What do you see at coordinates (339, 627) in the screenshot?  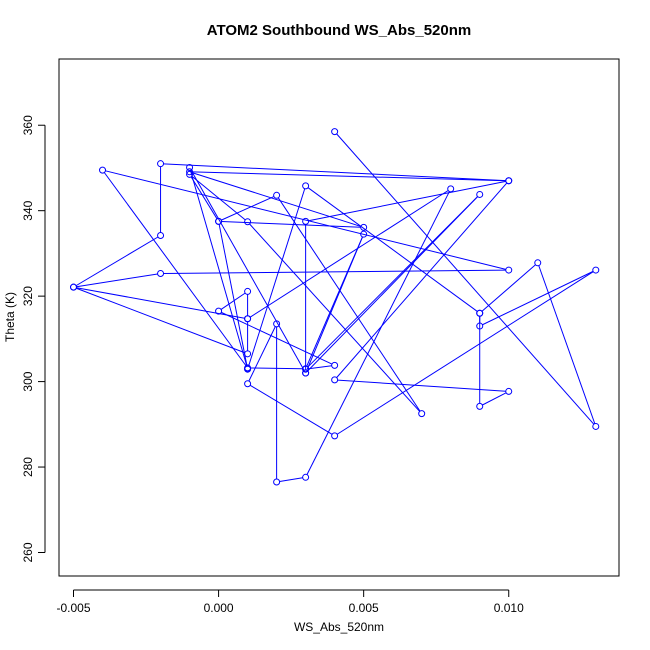 I see `x-axis-label: WS_Abs_520nm` at bounding box center [339, 627].